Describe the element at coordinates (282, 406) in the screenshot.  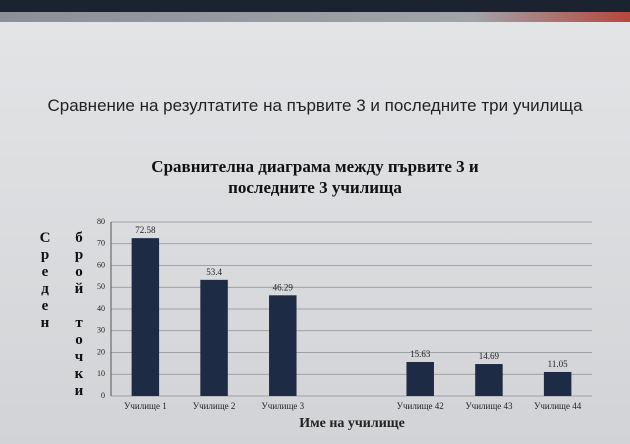
I see `x-tick-label: Училище 3` at that location.